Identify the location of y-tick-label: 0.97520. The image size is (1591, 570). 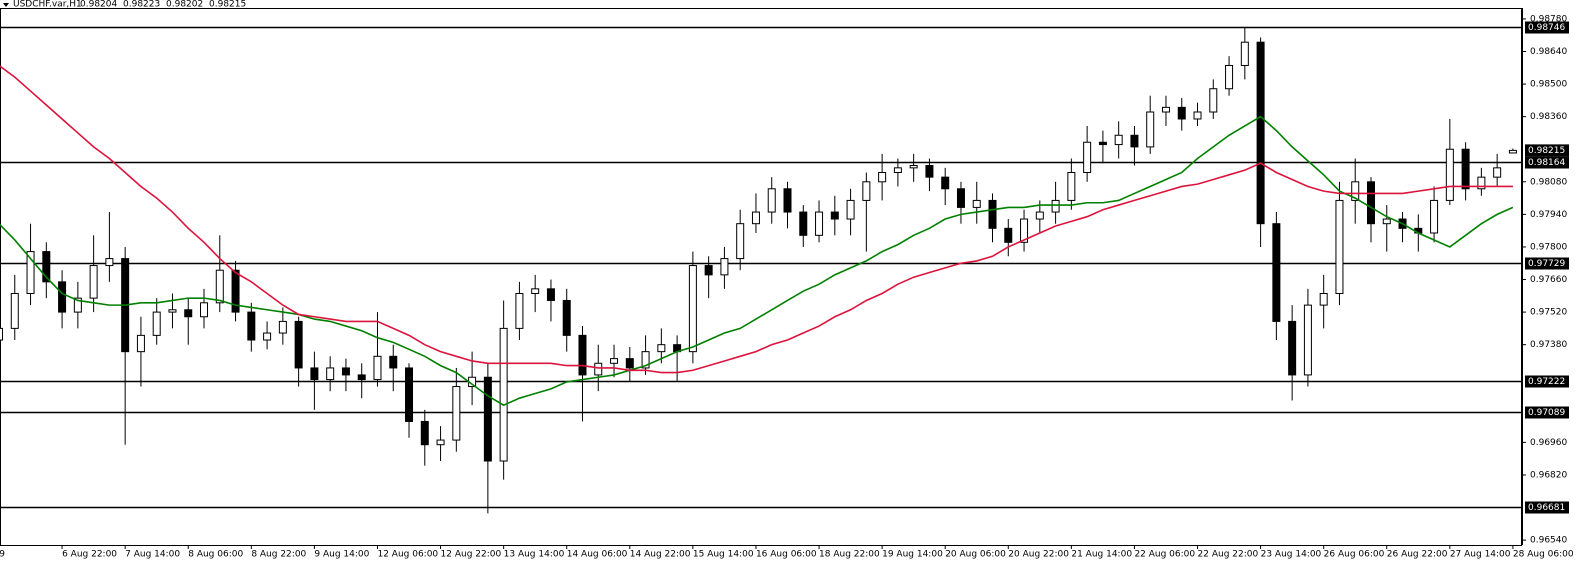
(1548, 313).